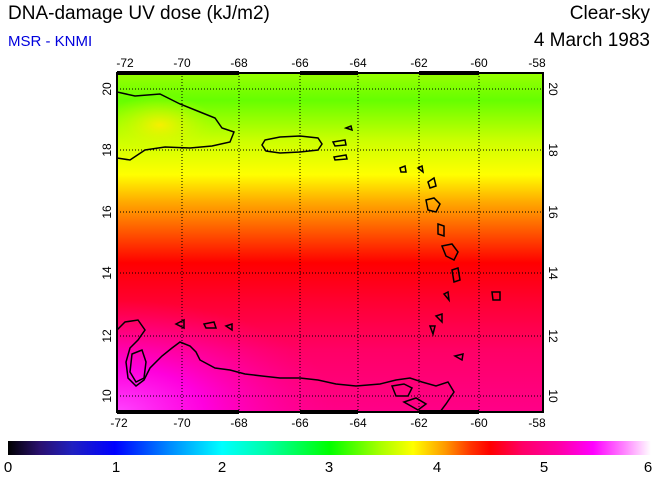 The height and width of the screenshot is (480, 660). What do you see at coordinates (609, 13) in the screenshot?
I see `sky-condition-label: Clear-sky` at bounding box center [609, 13].